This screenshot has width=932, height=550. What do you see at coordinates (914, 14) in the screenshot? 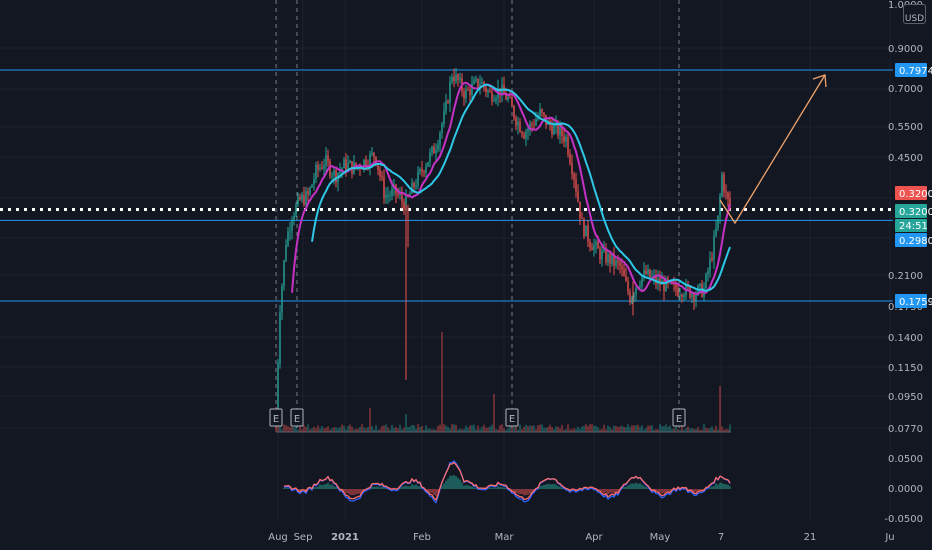
I see `currency-badge: USD` at bounding box center [914, 14].